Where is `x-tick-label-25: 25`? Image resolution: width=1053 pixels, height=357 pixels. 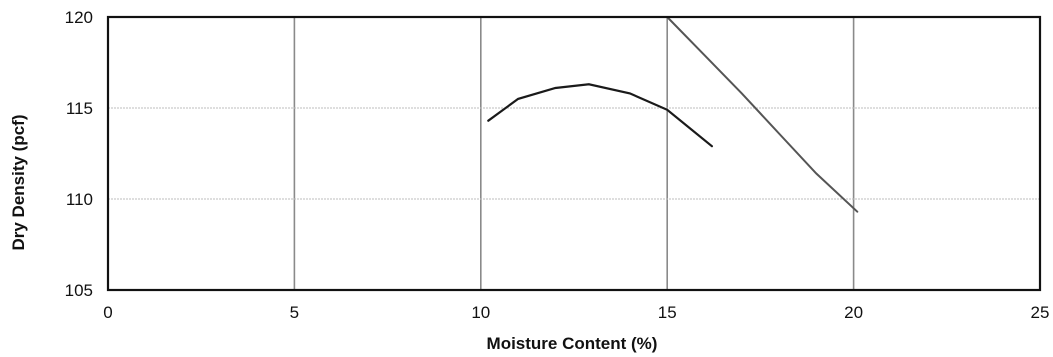
x-tick-label-25: 25 is located at coordinates (1040, 312).